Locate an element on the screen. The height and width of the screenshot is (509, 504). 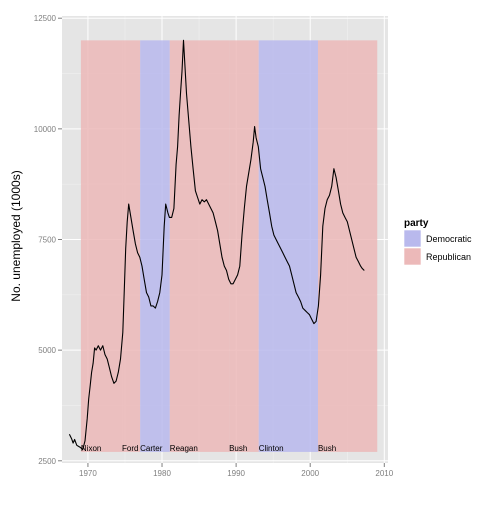
legend-swatch-democratic is located at coordinates (412, 238).